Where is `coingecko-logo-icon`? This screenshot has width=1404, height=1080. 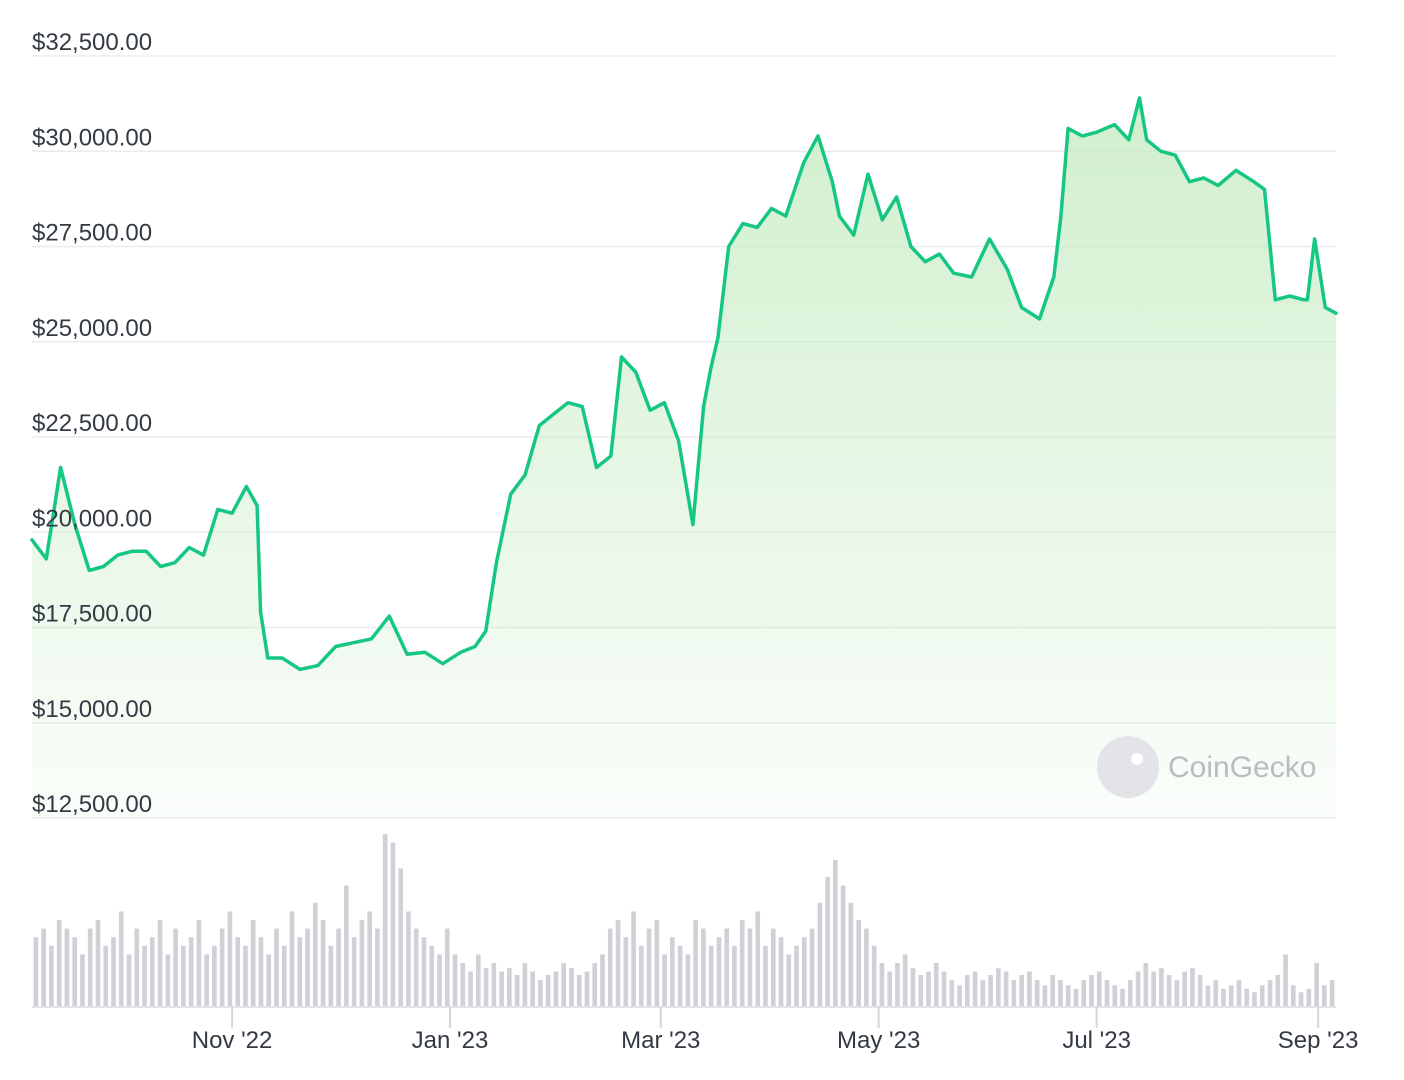
coingecko-logo-icon is located at coordinates (1128, 767).